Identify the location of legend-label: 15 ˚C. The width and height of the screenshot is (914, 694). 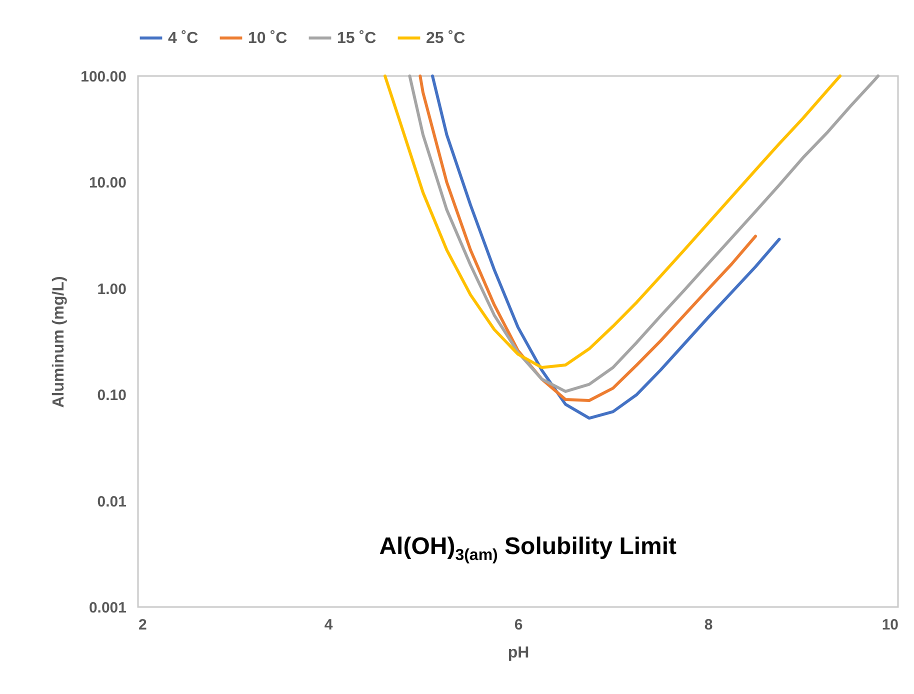
(357, 38).